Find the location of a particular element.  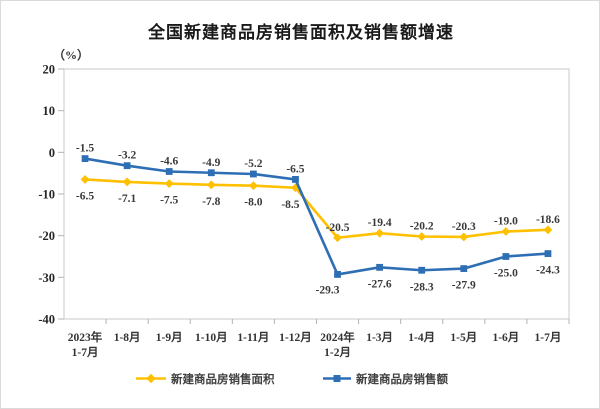

category-label: 1-9月 is located at coordinates (169, 337).